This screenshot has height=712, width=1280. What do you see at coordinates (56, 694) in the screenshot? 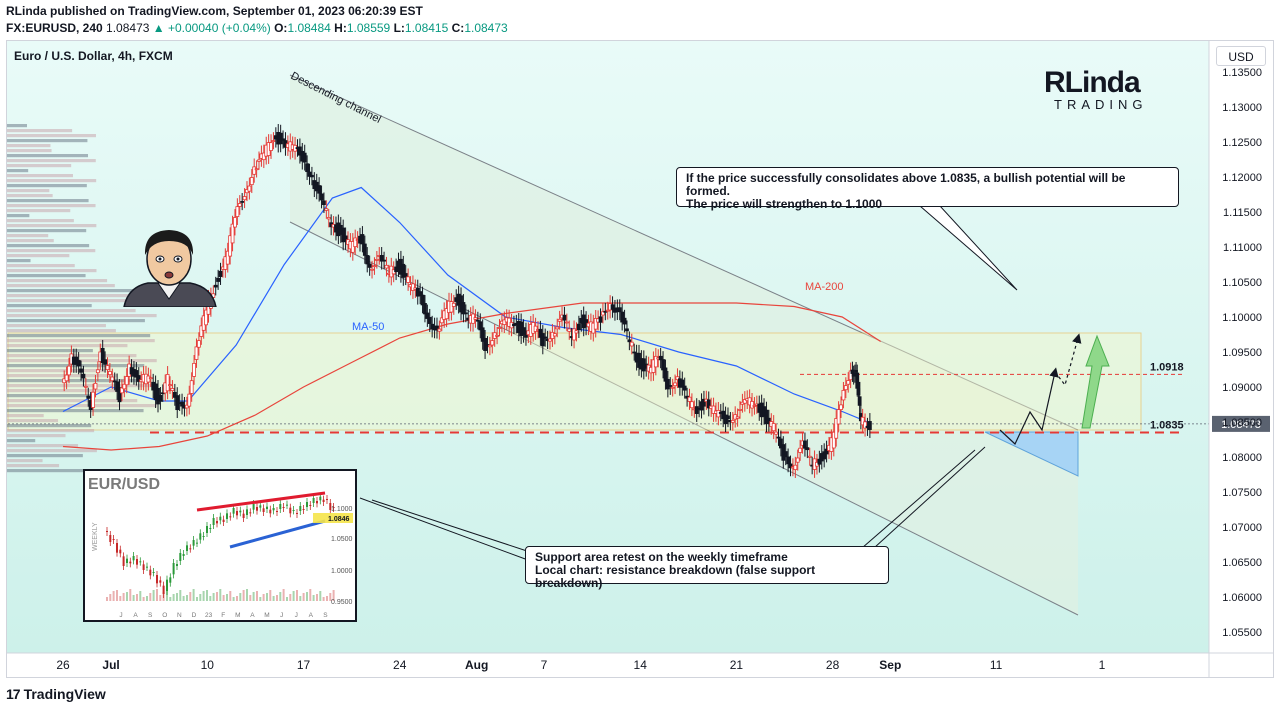
I see `tradingview-footer: 17 TradingView` at bounding box center [56, 694].